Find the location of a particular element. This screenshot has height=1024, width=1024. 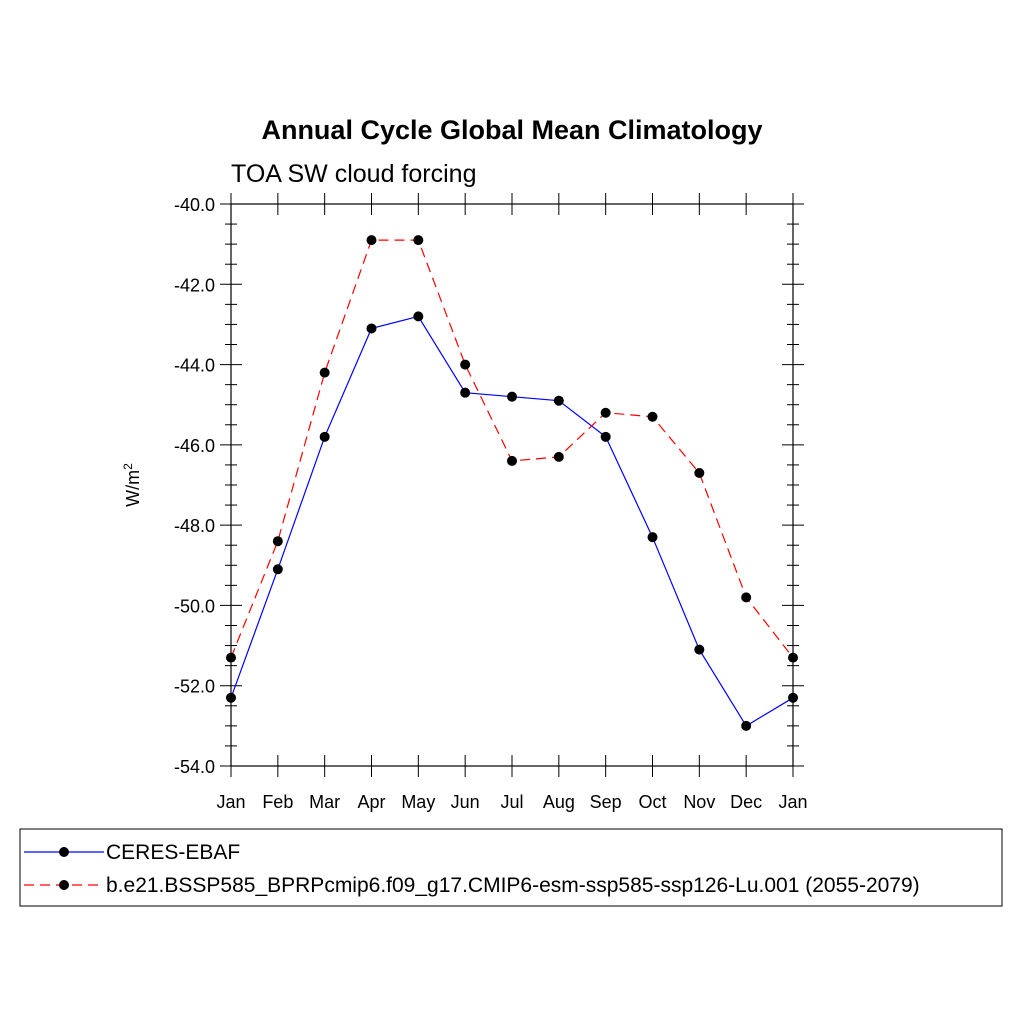

x-tick-label: Oct is located at coordinates (652, 802).